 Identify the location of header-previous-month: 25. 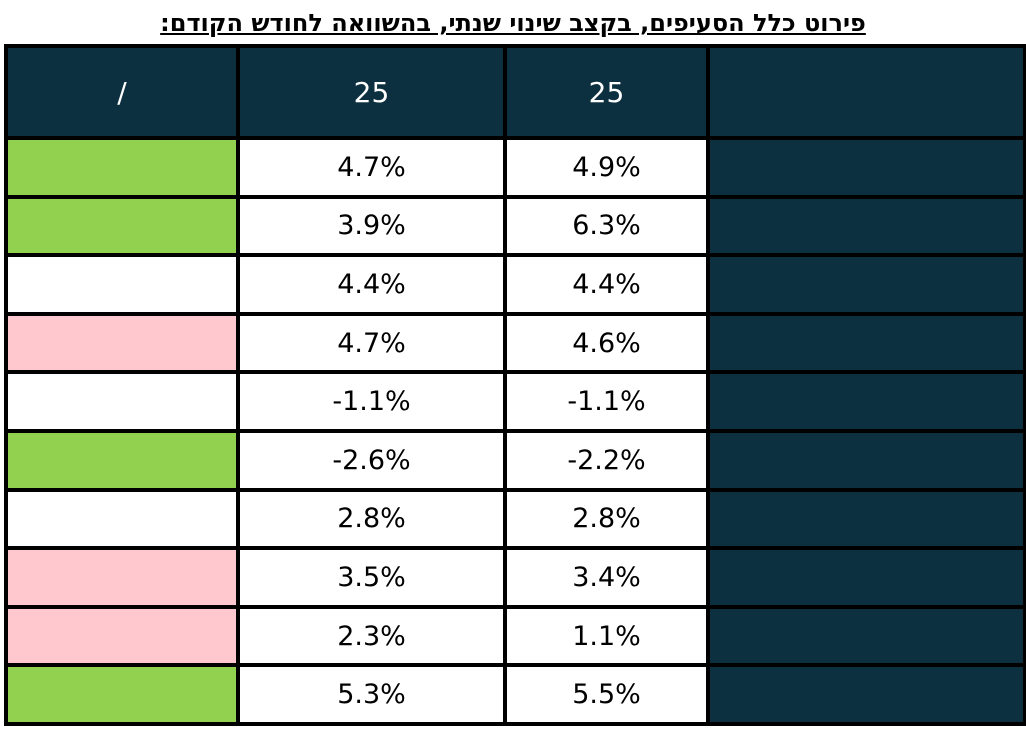
(606, 92).